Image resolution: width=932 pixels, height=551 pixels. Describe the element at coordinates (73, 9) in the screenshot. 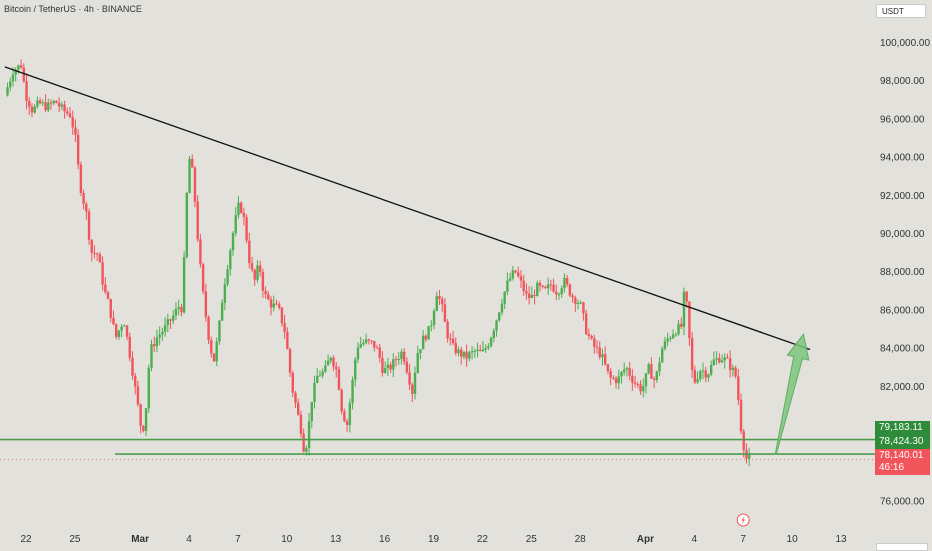

I see `symbol-title: Bitcoin / TetherUS · 4h · BINANCE` at that location.